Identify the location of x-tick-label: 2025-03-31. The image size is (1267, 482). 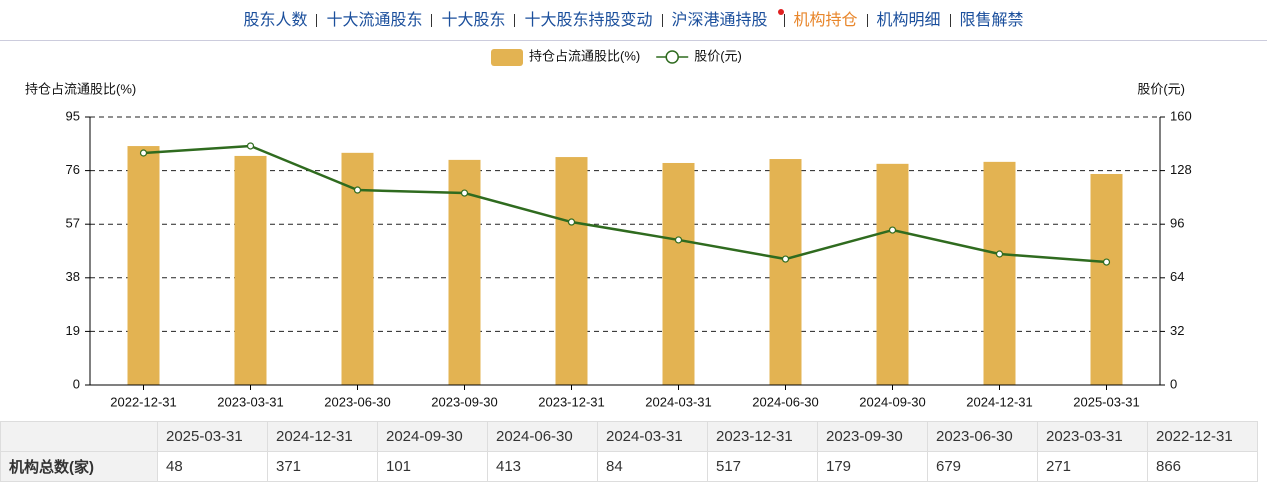
(1106, 401).